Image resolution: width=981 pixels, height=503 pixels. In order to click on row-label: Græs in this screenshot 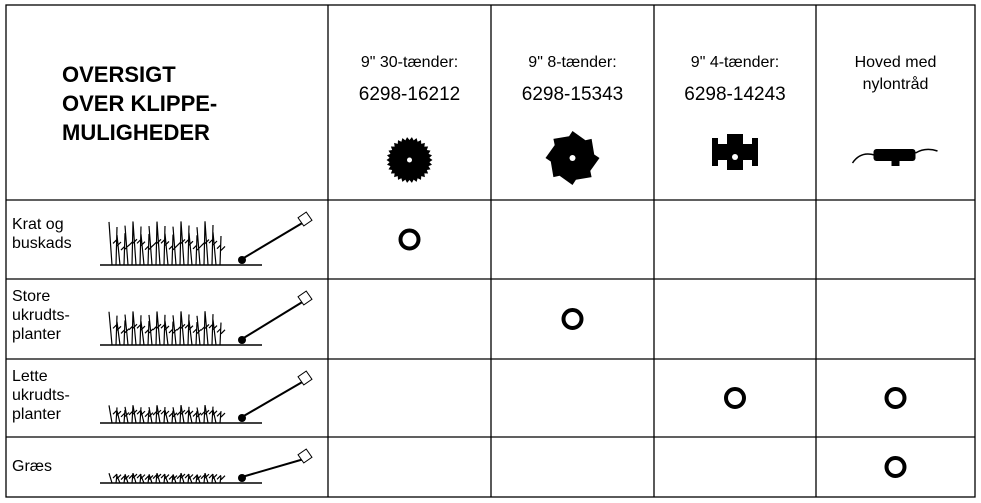, I will do `click(32, 466)`.